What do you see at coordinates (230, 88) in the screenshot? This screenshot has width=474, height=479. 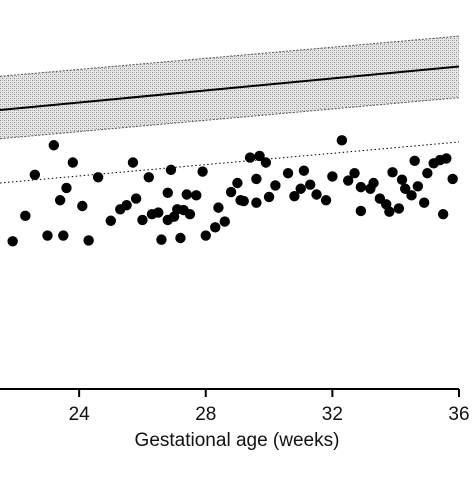 I see `mean-line` at bounding box center [230, 88].